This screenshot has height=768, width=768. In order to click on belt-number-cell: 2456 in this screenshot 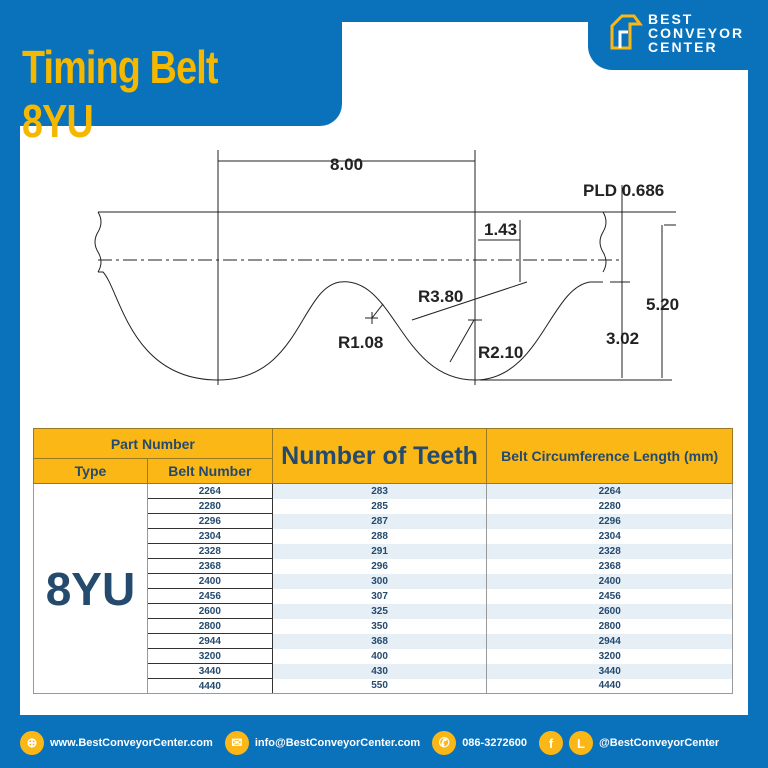, I will do `click(209, 596)`.